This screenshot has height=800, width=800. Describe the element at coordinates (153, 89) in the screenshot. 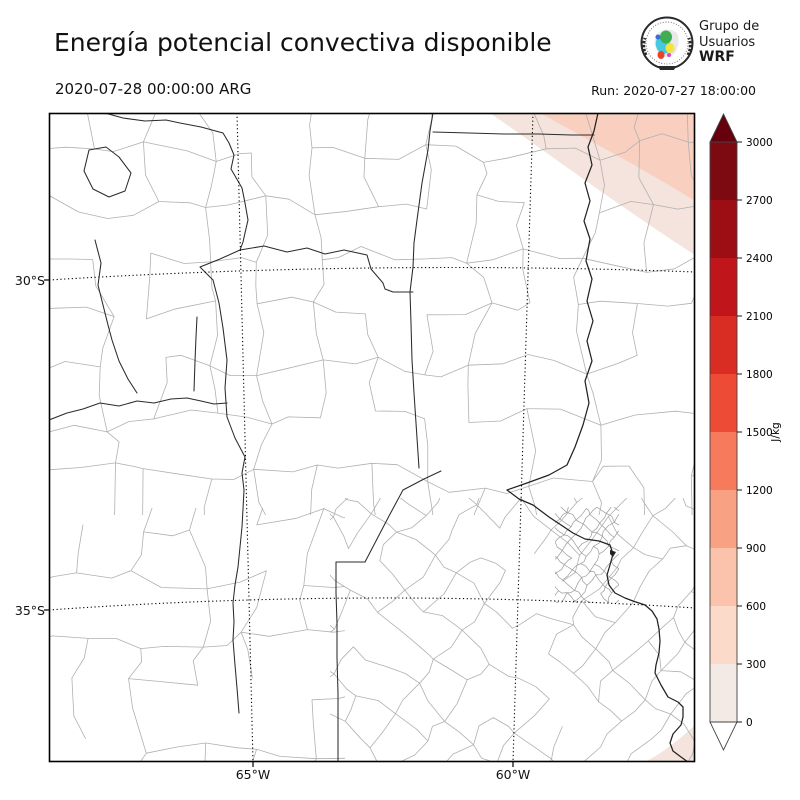

I see `valid-time-label: 2020-07-28 00:00:00 ARG` at that location.